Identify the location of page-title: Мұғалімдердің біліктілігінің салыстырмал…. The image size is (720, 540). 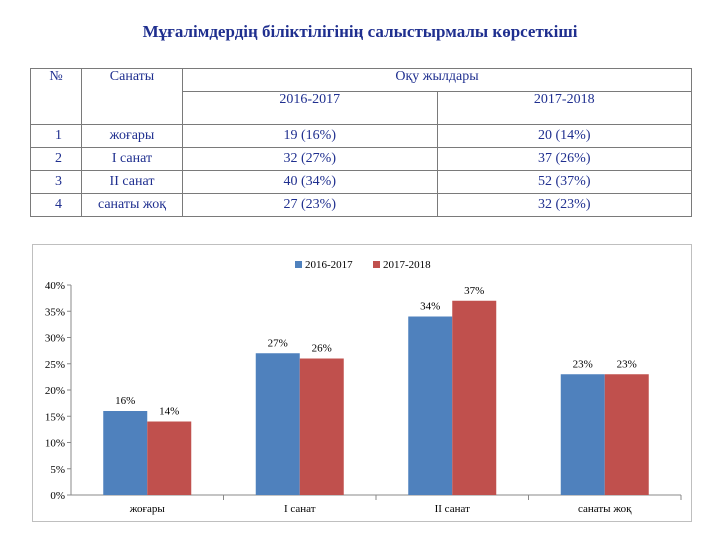
(360, 31).